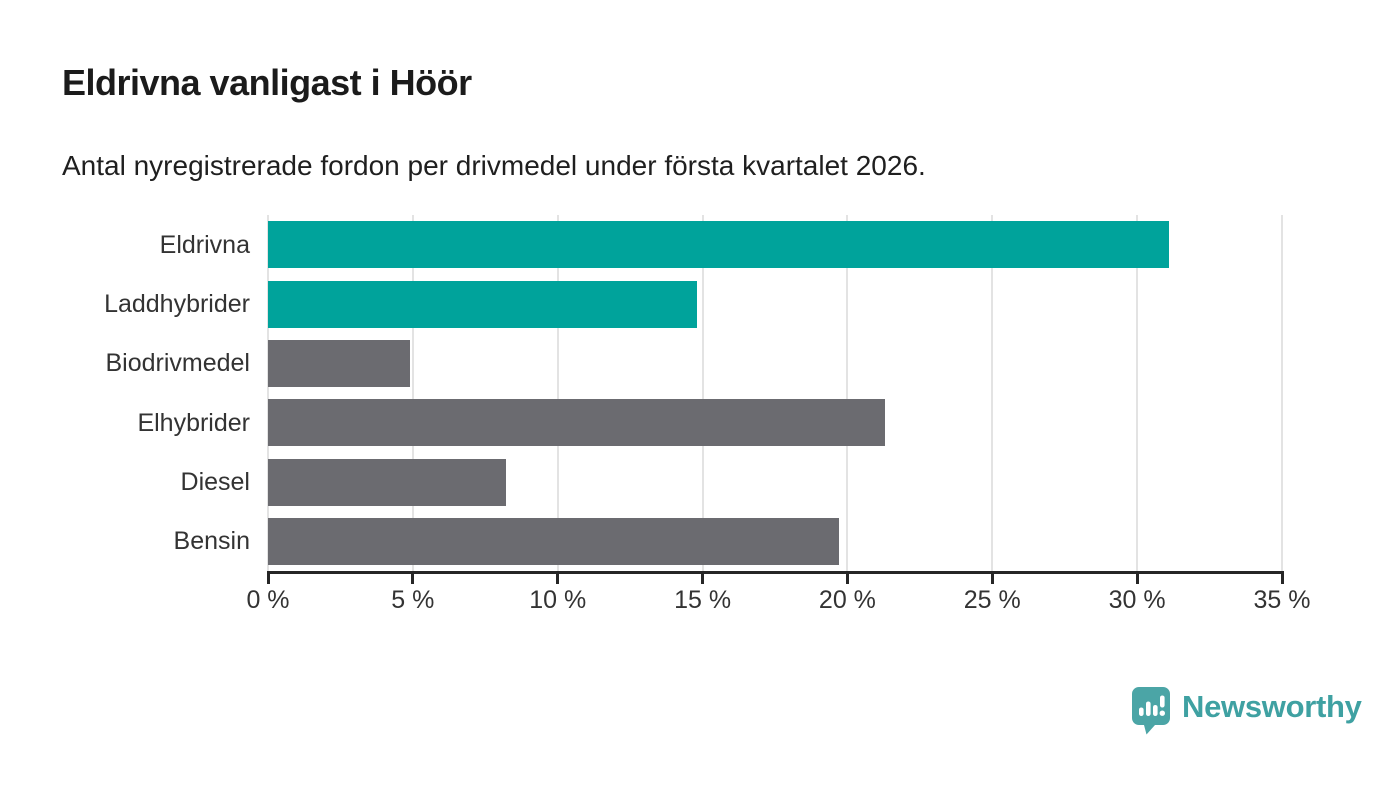  I want to click on category-label-diesel: Diesel, so click(215, 482).